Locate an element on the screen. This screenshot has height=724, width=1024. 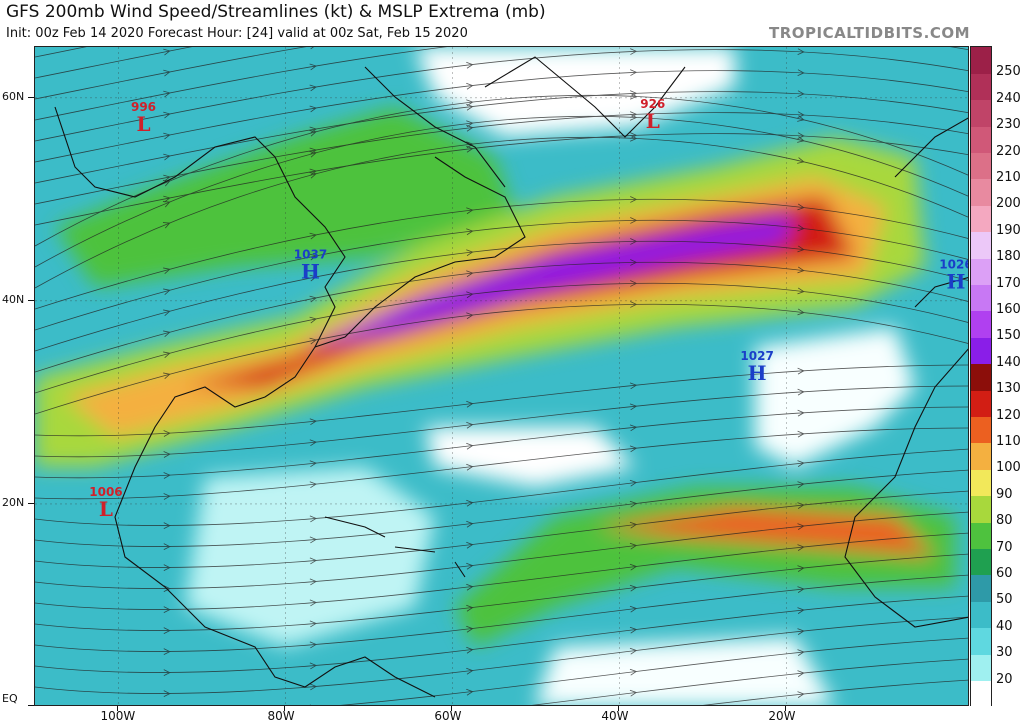
pressure-letter: L is located at coordinates (143, 124).